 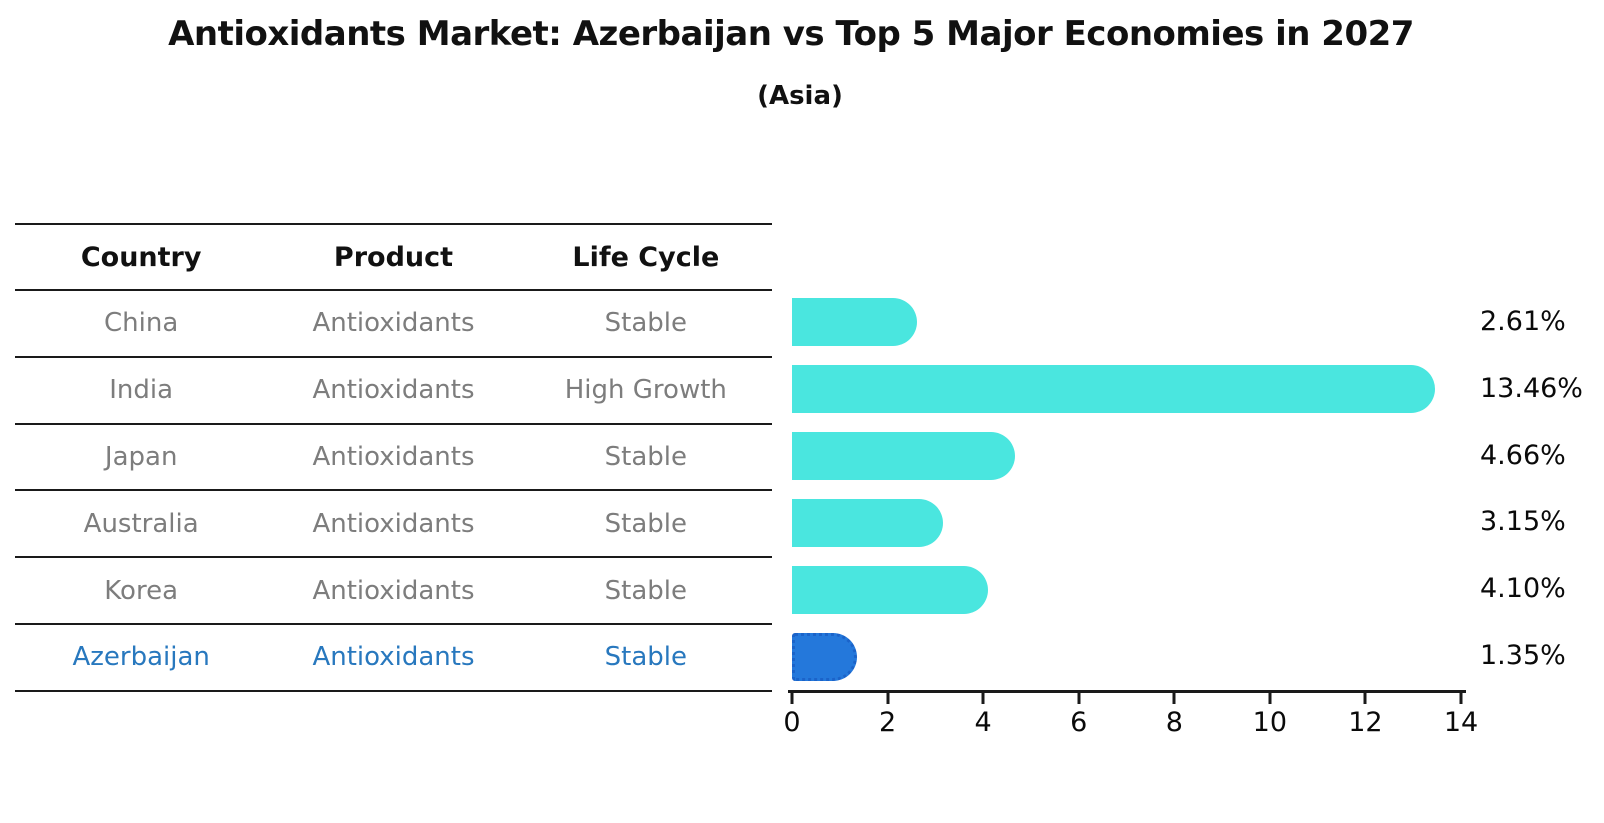 I want to click on value-label: 1.35%, so click(x=1523, y=656).